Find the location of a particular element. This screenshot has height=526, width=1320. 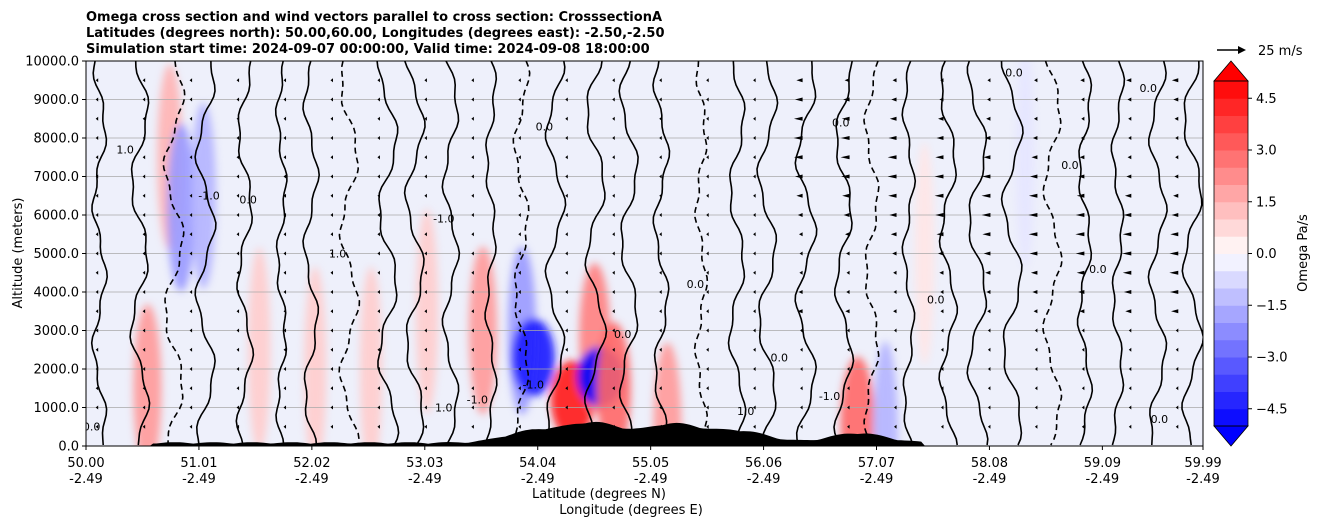

contour-label-14: -1.0 is located at coordinates (829, 396).